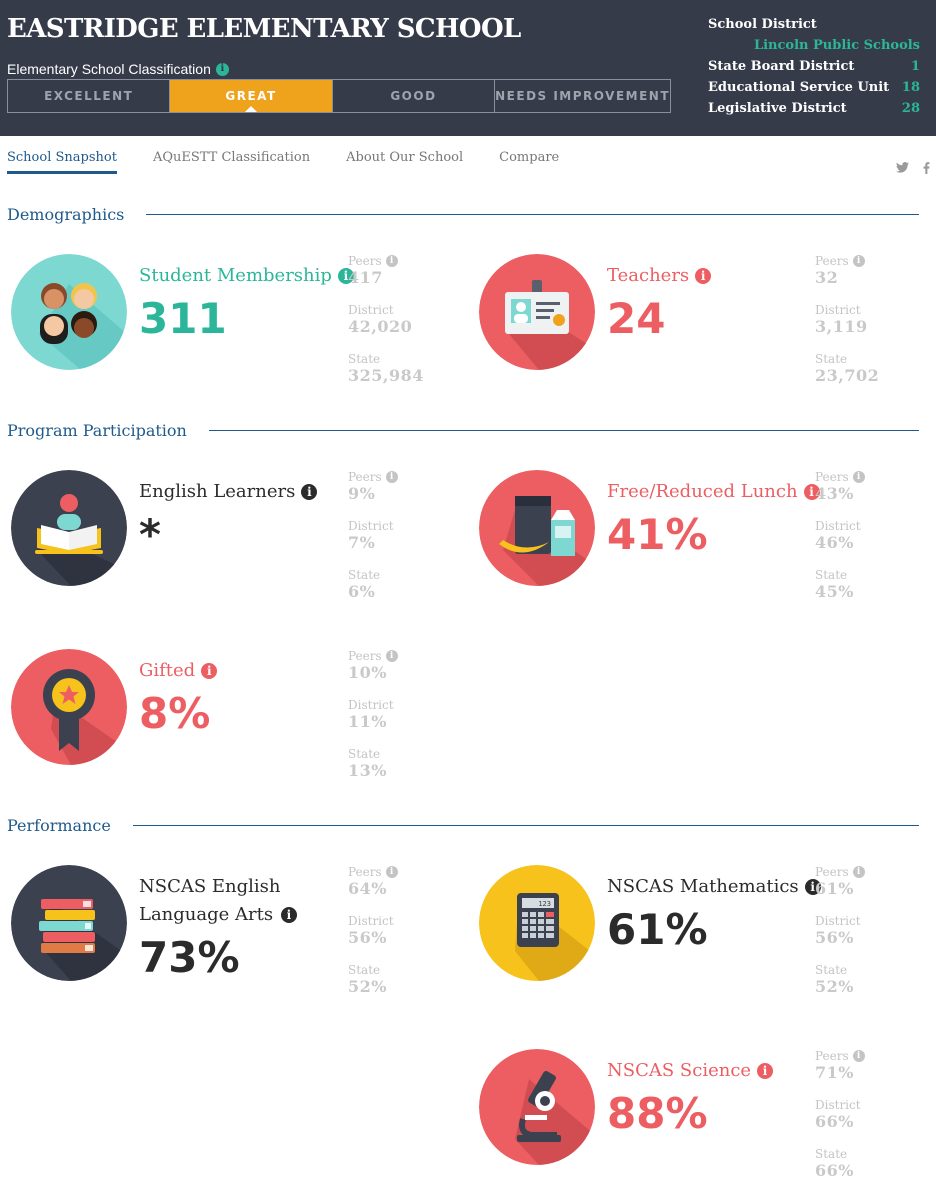 The image size is (936, 1192). What do you see at coordinates (367, 937) in the screenshot?
I see `district-value: 56%` at bounding box center [367, 937].